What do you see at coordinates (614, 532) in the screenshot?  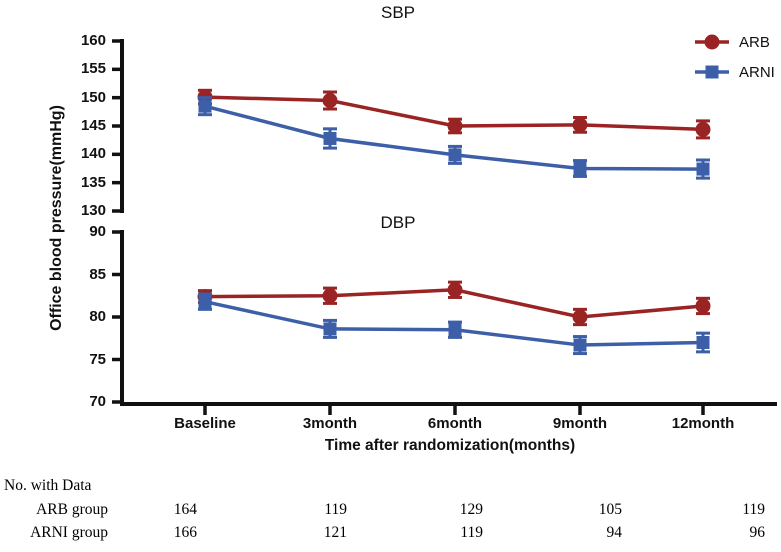 I see `counts-value: 94` at bounding box center [614, 532].